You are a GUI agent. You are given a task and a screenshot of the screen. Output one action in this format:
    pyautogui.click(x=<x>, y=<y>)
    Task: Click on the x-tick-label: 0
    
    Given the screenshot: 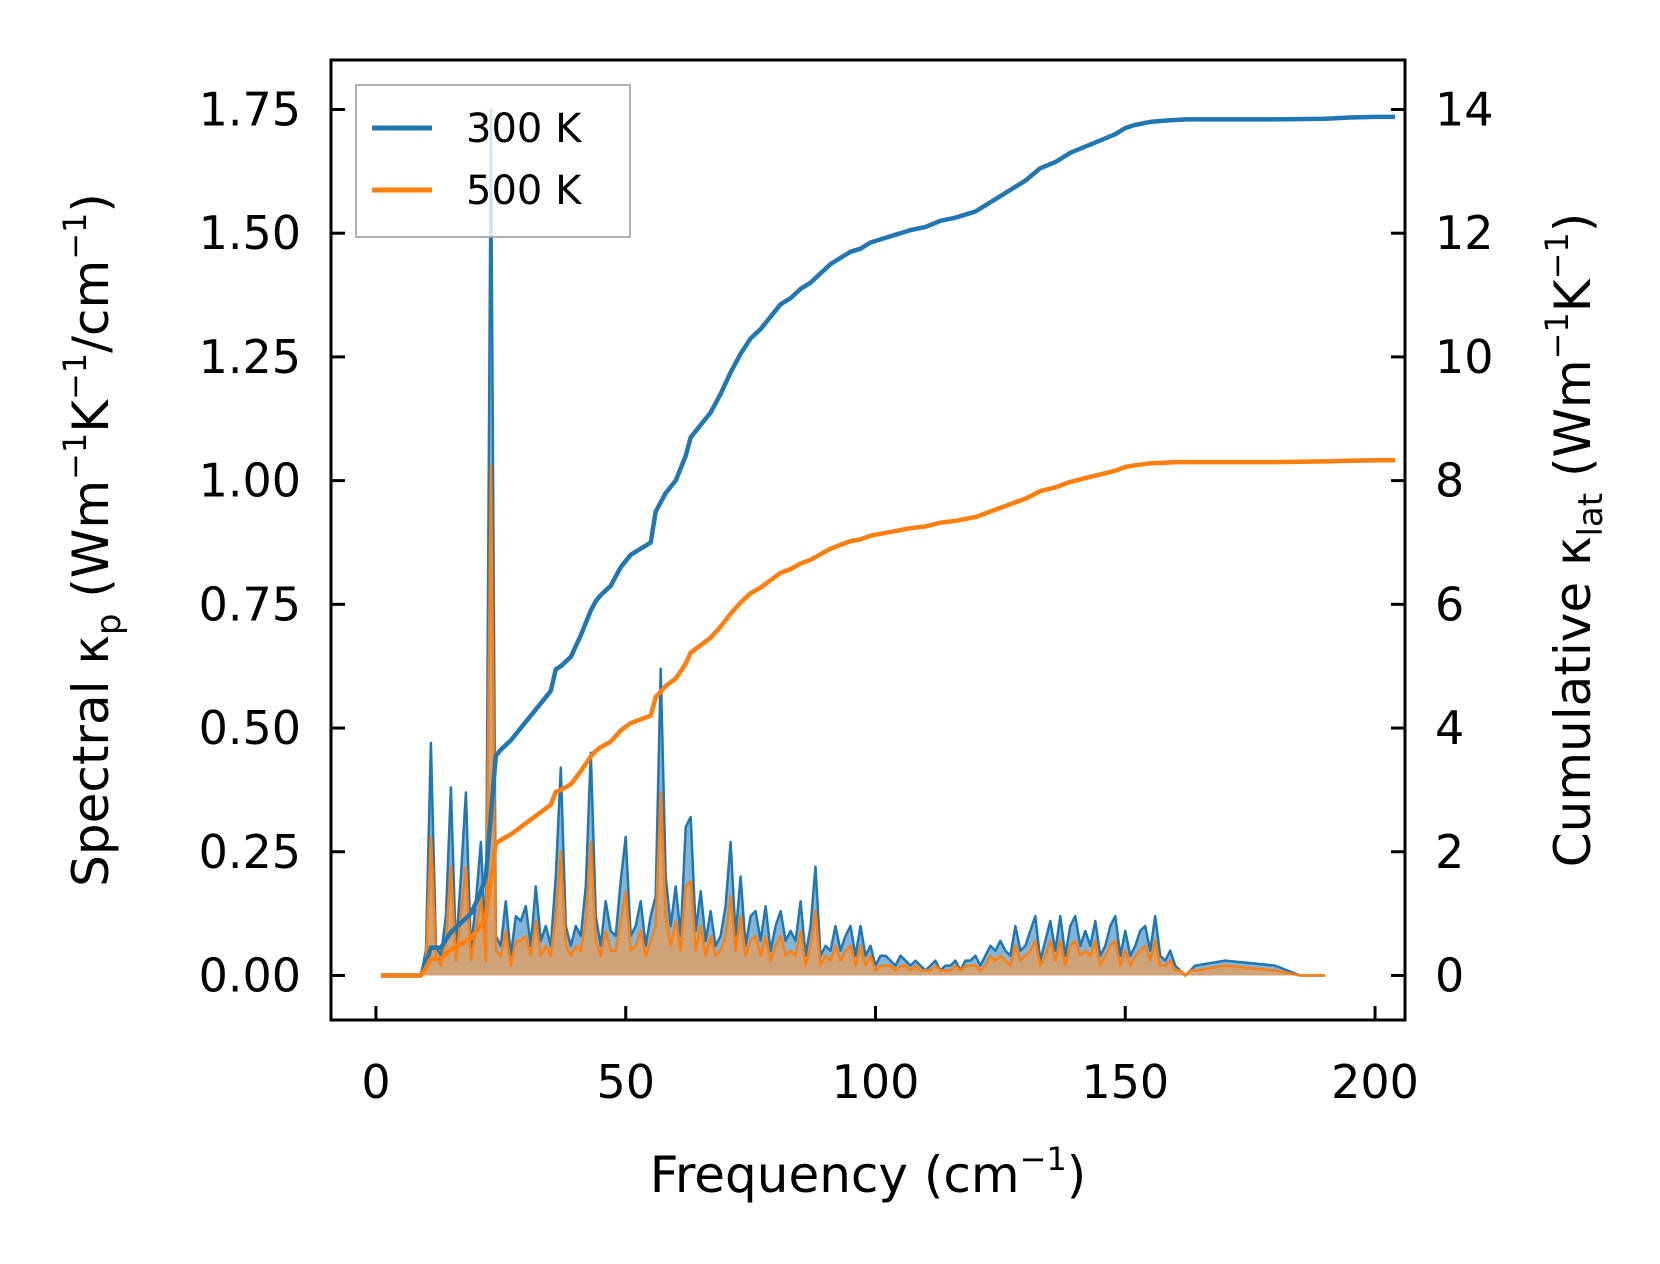 What is the action you would take?
    pyautogui.click(x=375, y=1082)
    